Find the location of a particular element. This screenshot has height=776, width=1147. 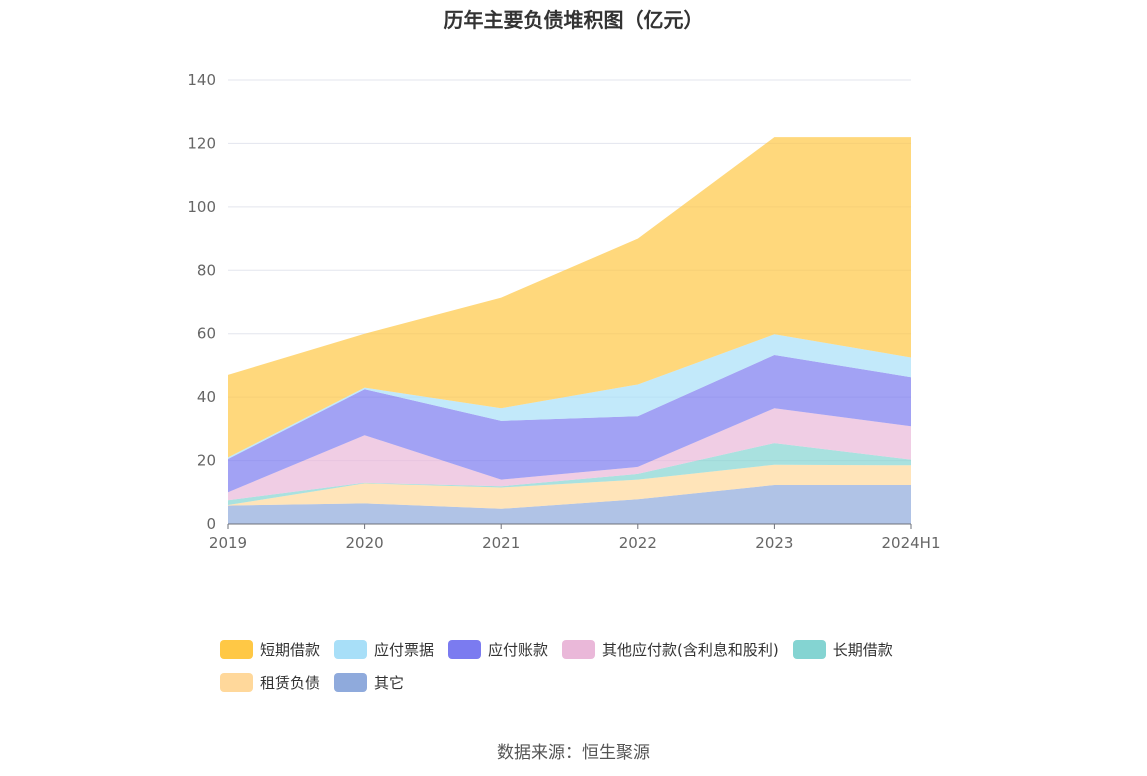

legend-label: 其它 is located at coordinates (389, 683).